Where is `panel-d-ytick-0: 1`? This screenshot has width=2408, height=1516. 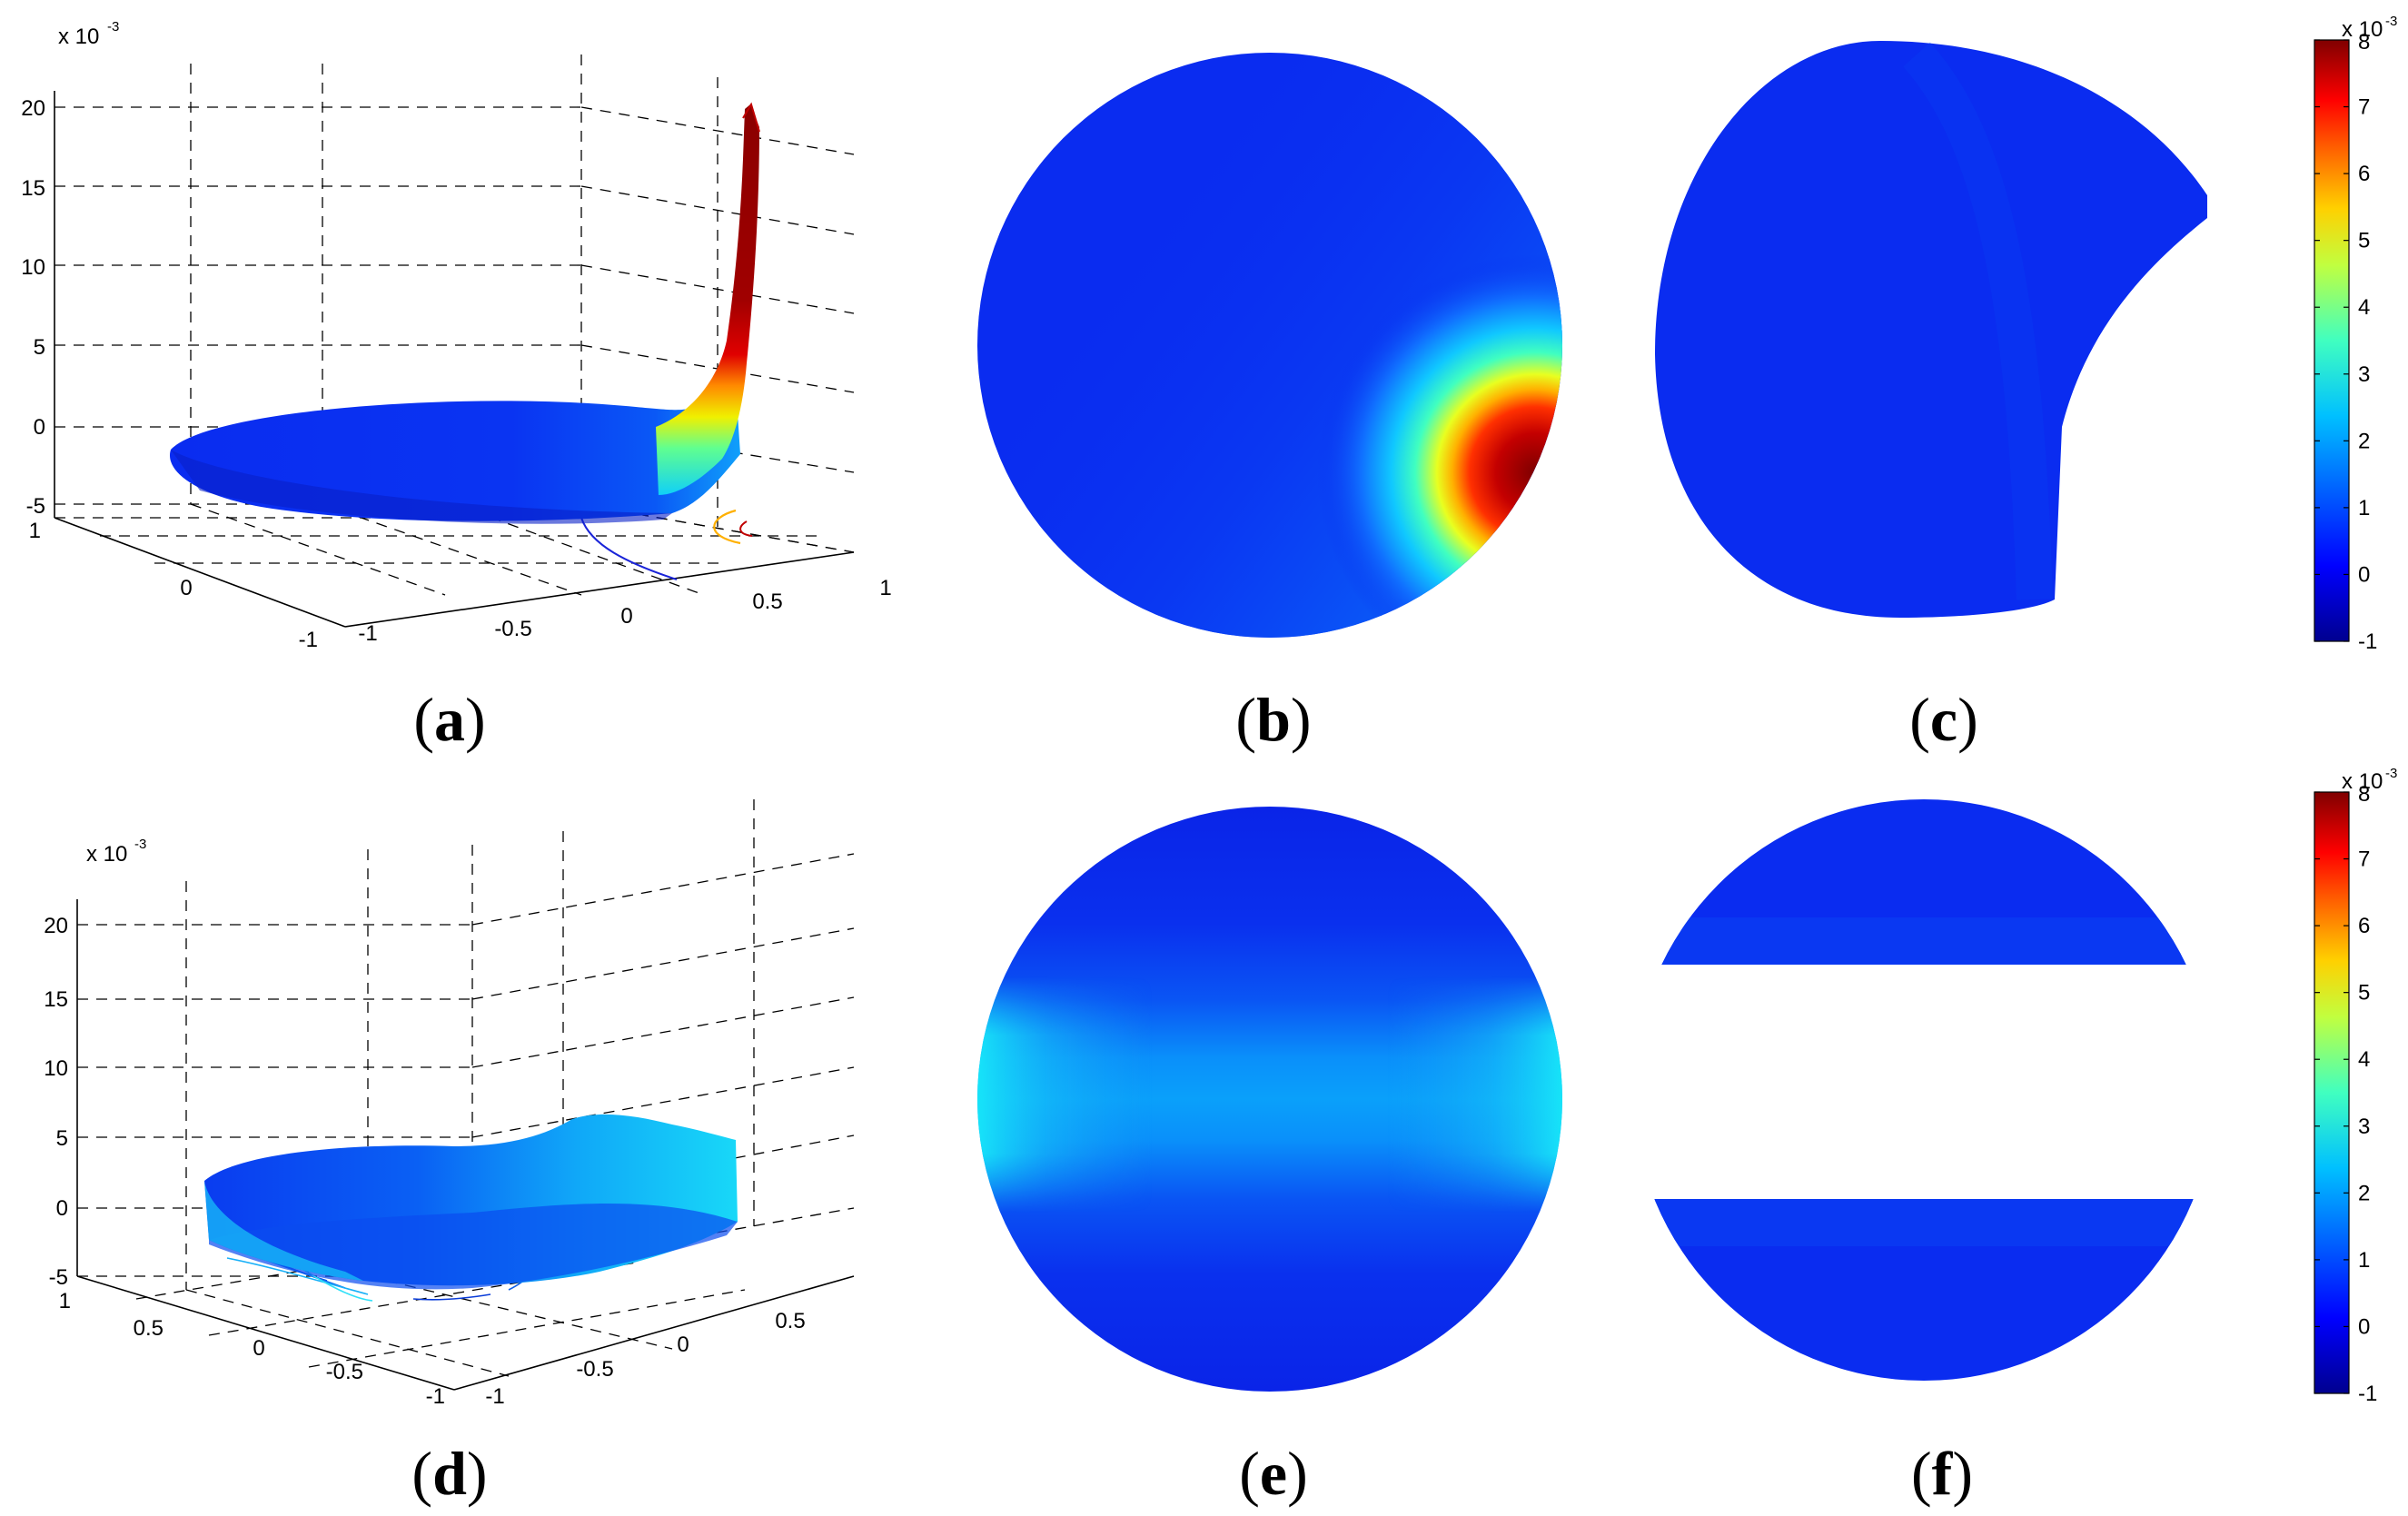
panel-d-ytick-0: 1 is located at coordinates (65, 1301).